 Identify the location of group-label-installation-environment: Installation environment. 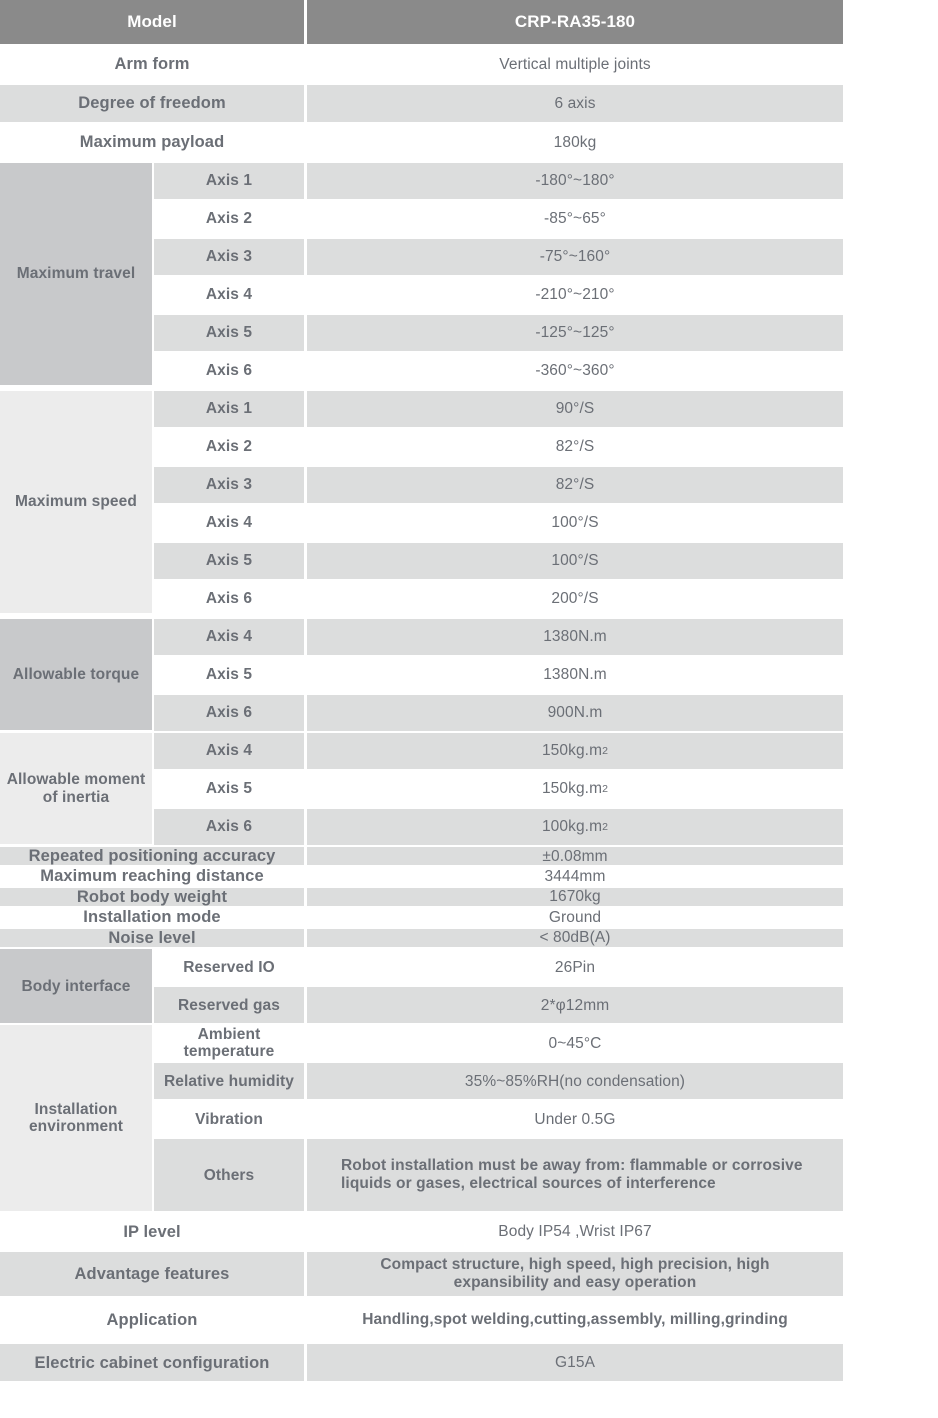
(76, 1118).